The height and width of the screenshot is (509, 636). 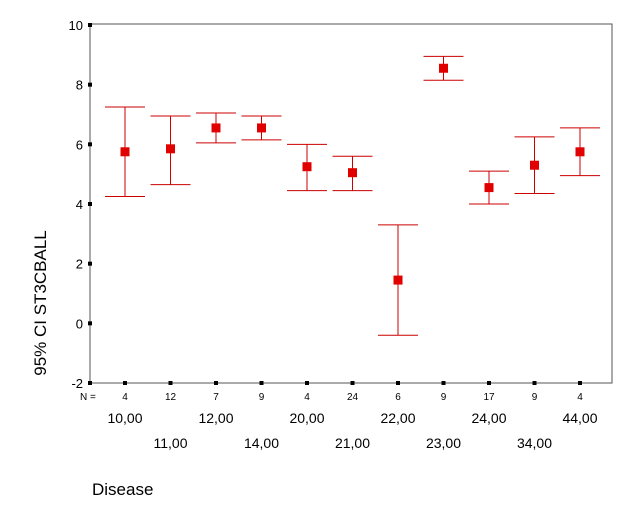 I want to click on y-tick-label: 6, so click(x=79, y=144).